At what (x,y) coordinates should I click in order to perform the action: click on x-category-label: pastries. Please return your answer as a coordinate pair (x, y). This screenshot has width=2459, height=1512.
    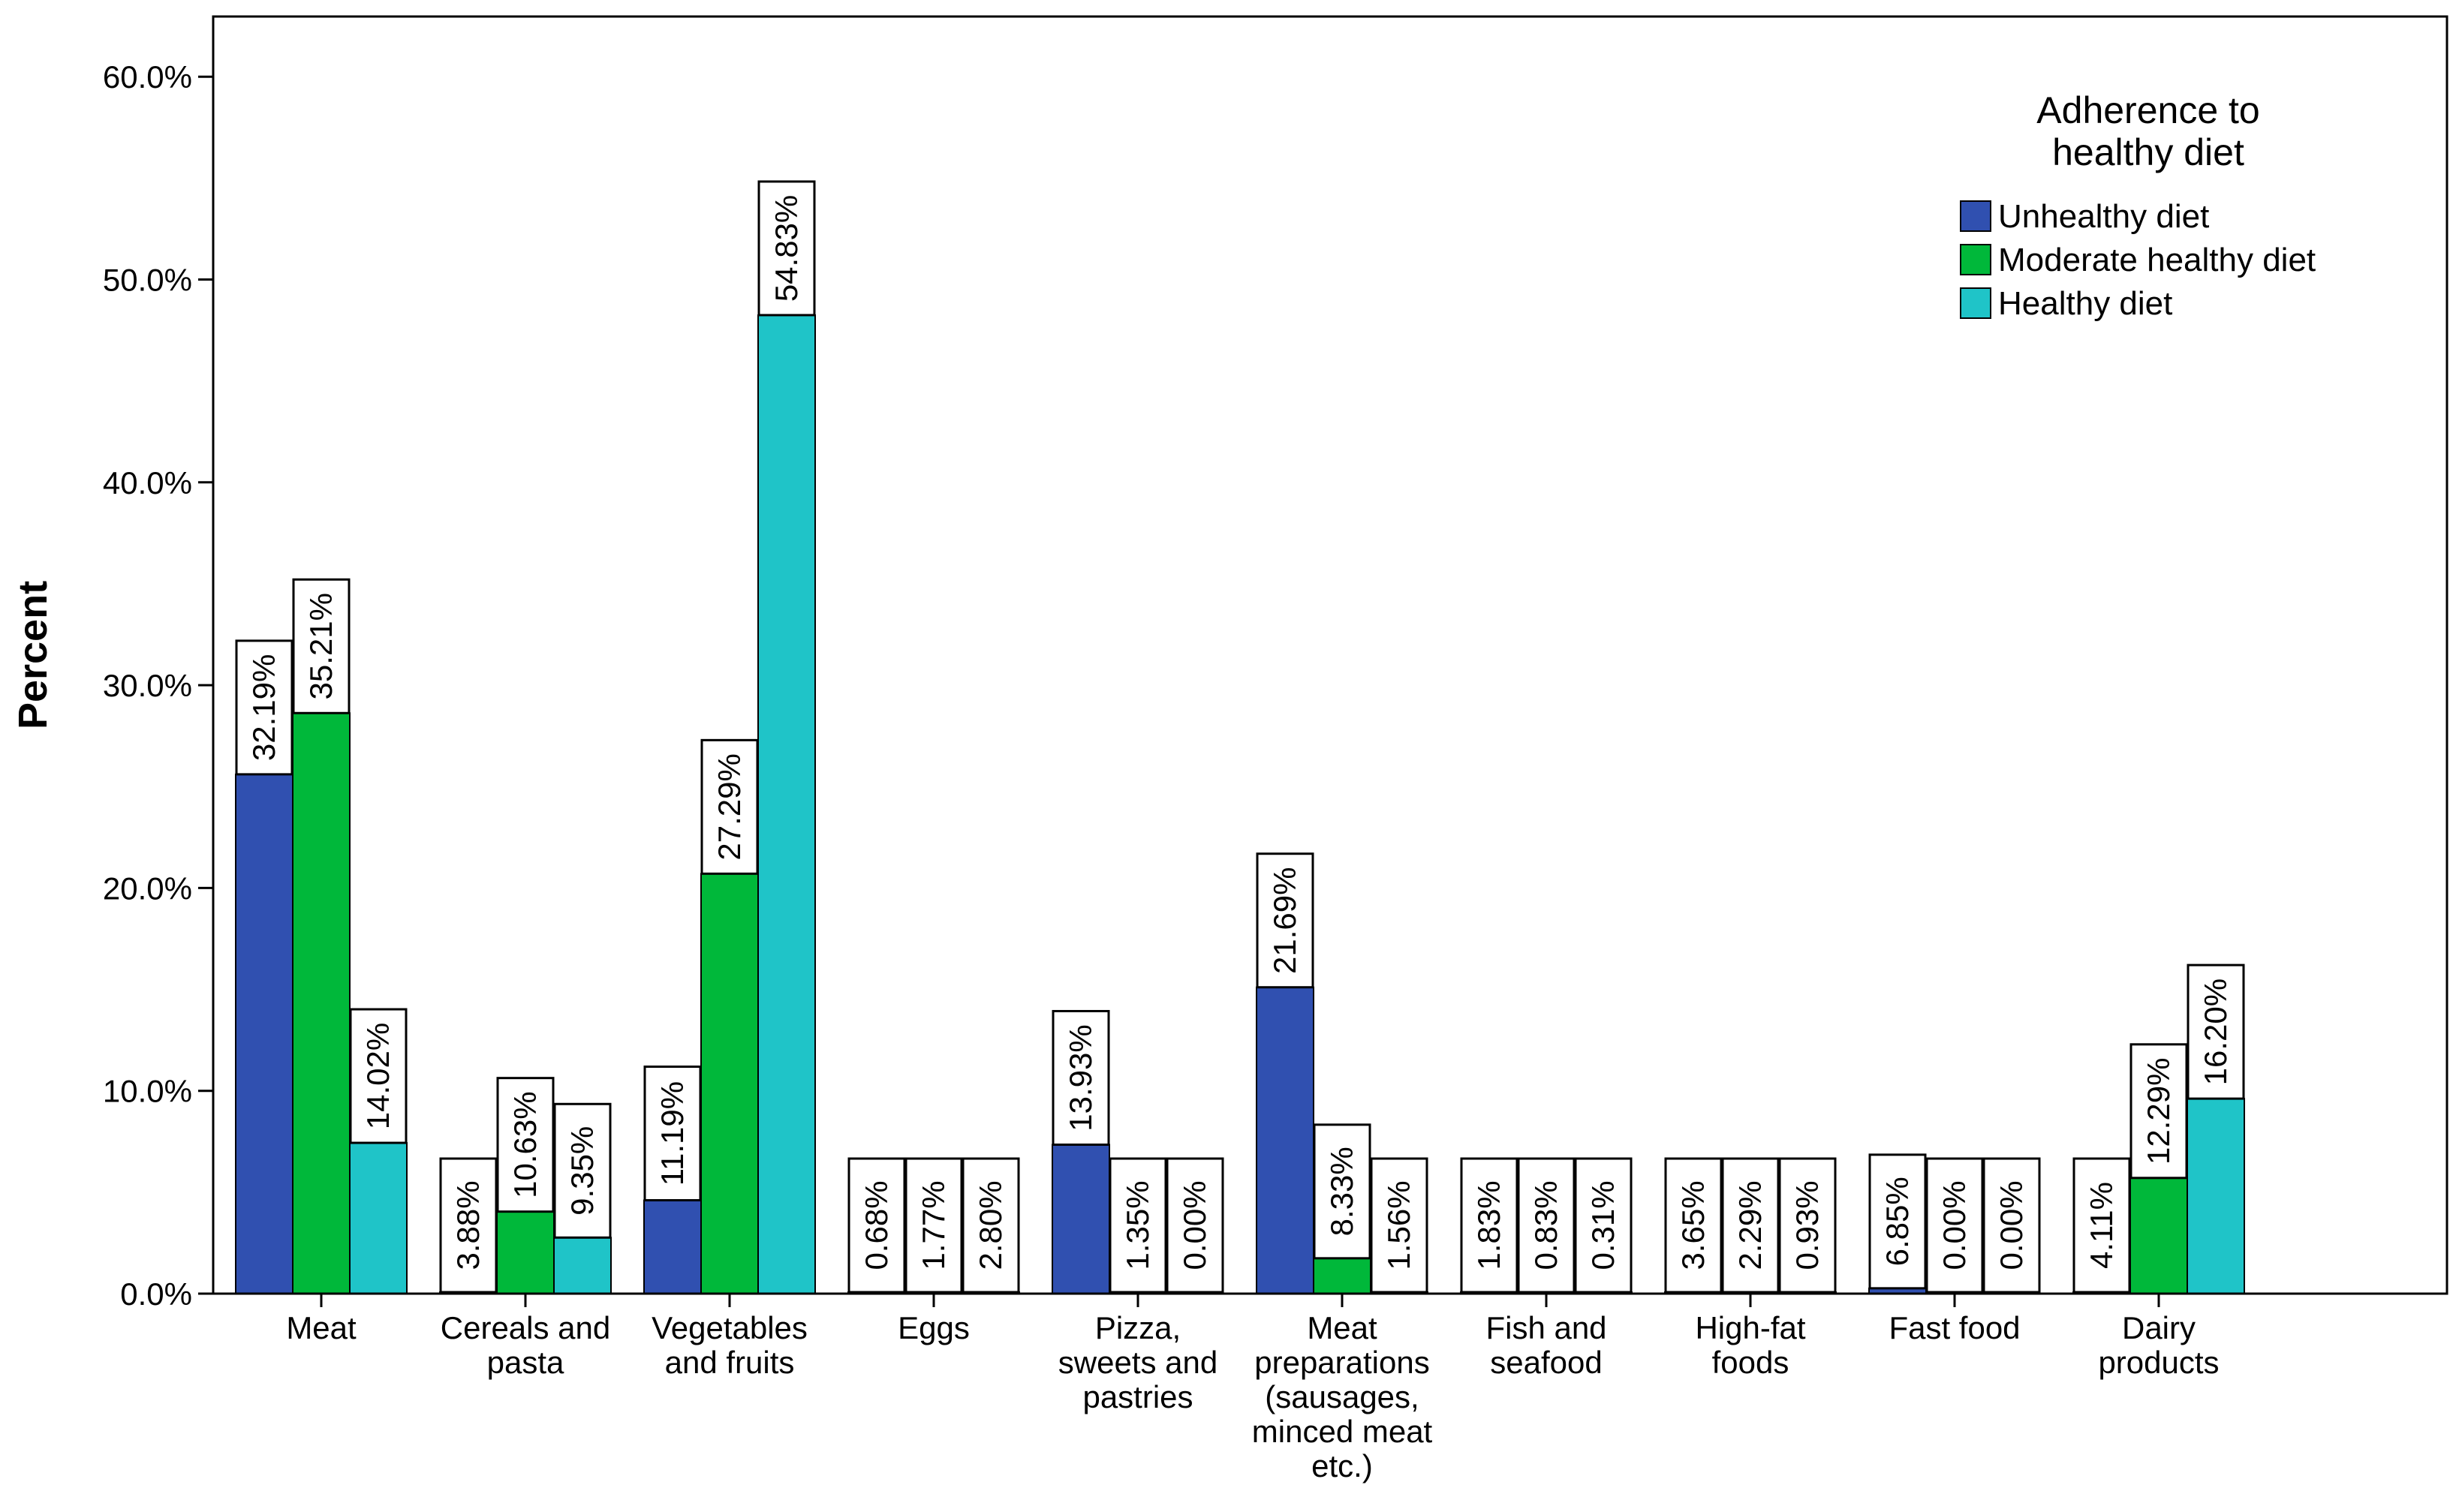
    Looking at the image, I should click on (1137, 1396).